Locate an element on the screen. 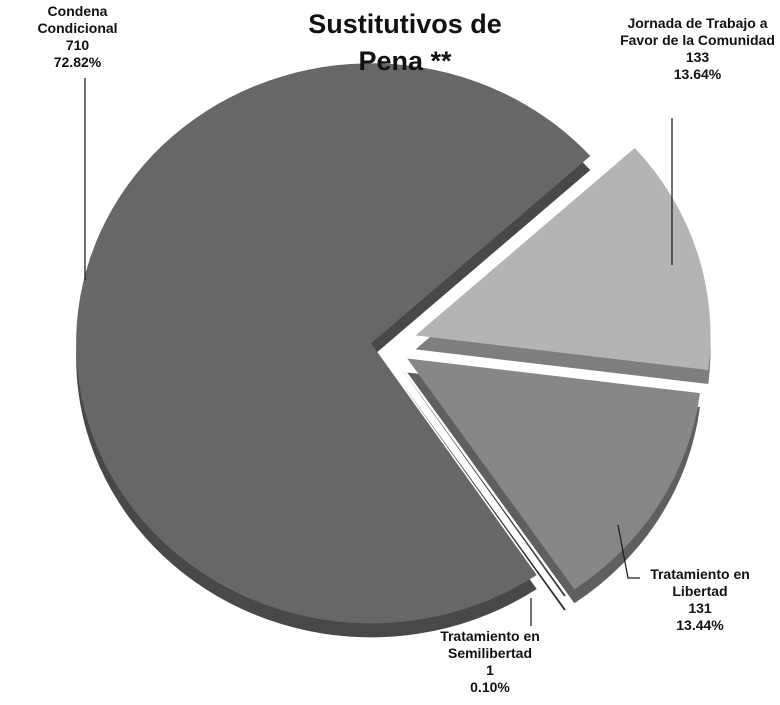 This screenshot has width=780, height=705. slice-percent: 0.10% is located at coordinates (490, 687).